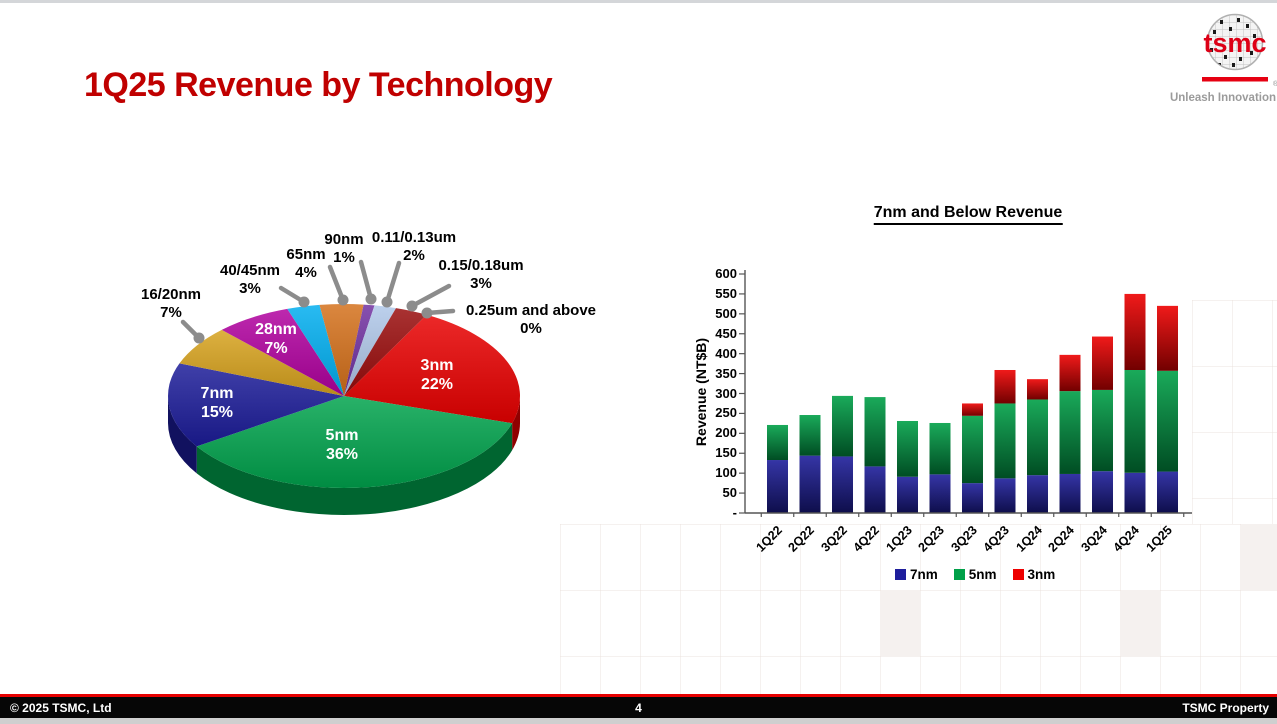 Image resolution: width=1277 pixels, height=724 pixels. I want to click on bar-1Q24-5nm, so click(1037, 437).